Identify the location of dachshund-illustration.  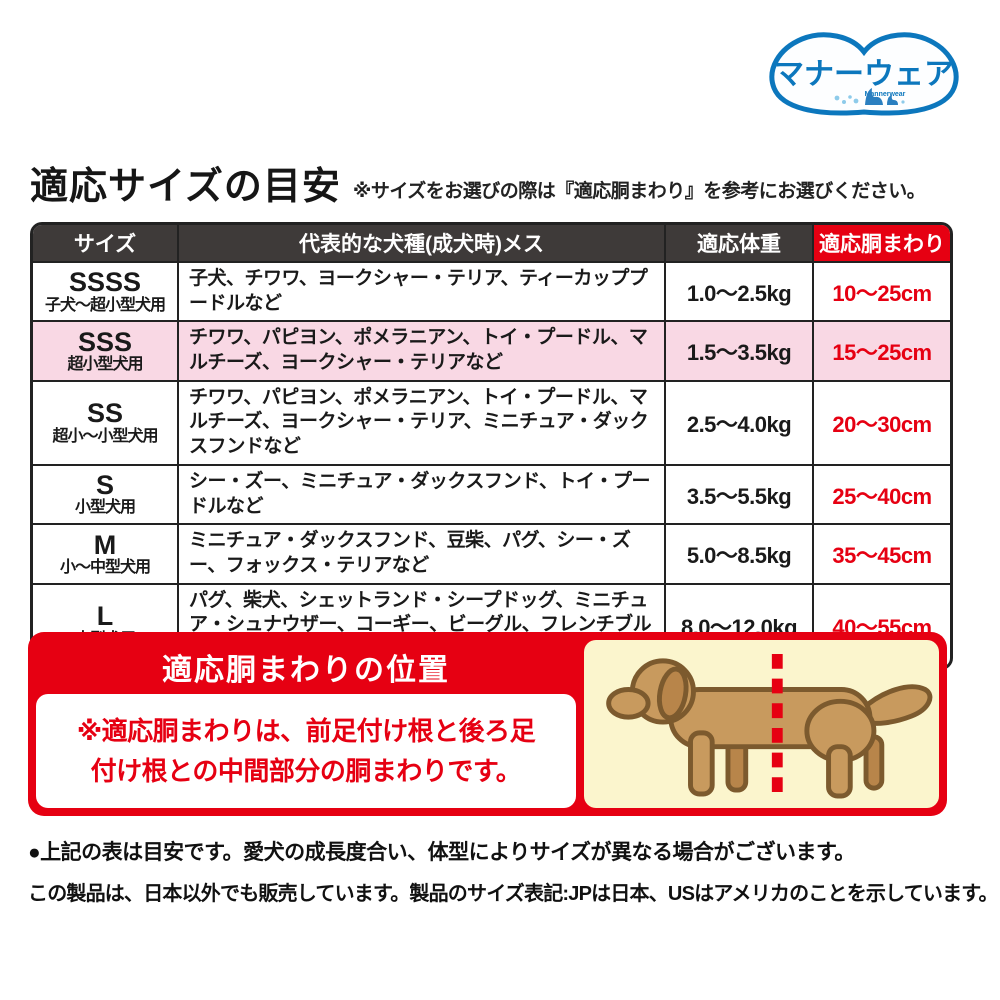
(769, 726).